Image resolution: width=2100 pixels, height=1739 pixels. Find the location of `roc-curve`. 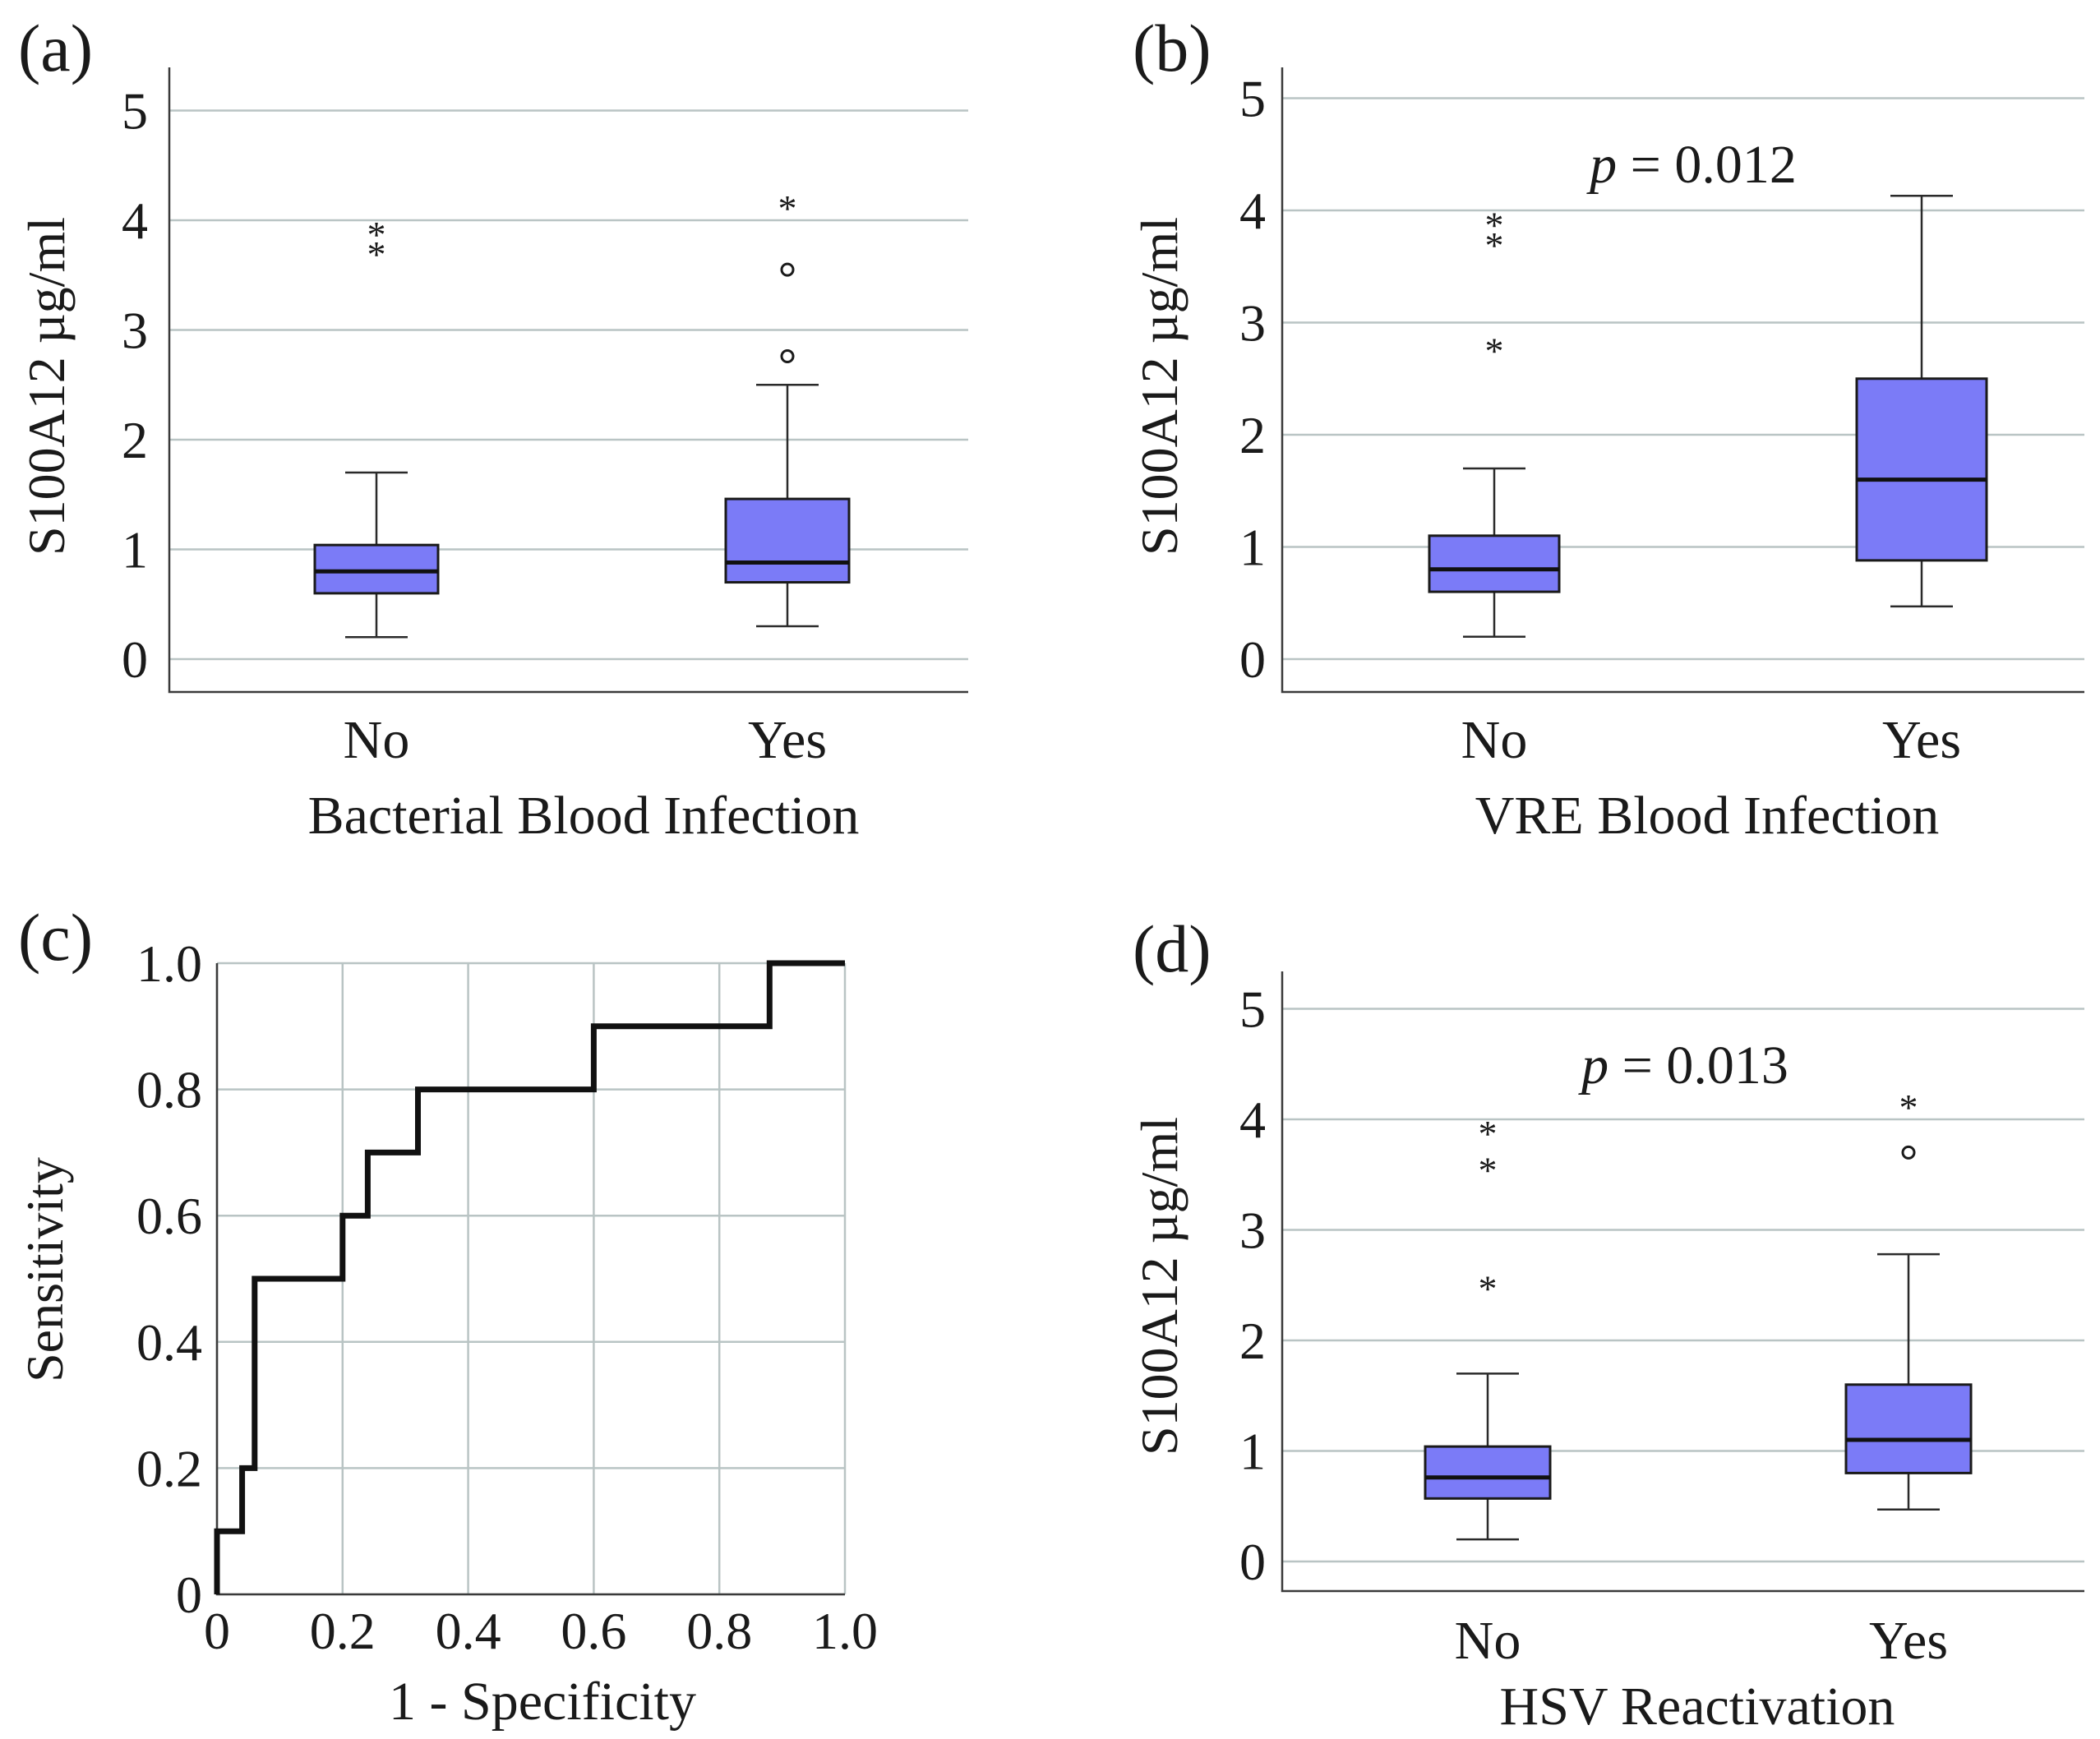

roc-curve is located at coordinates (529, 1277).